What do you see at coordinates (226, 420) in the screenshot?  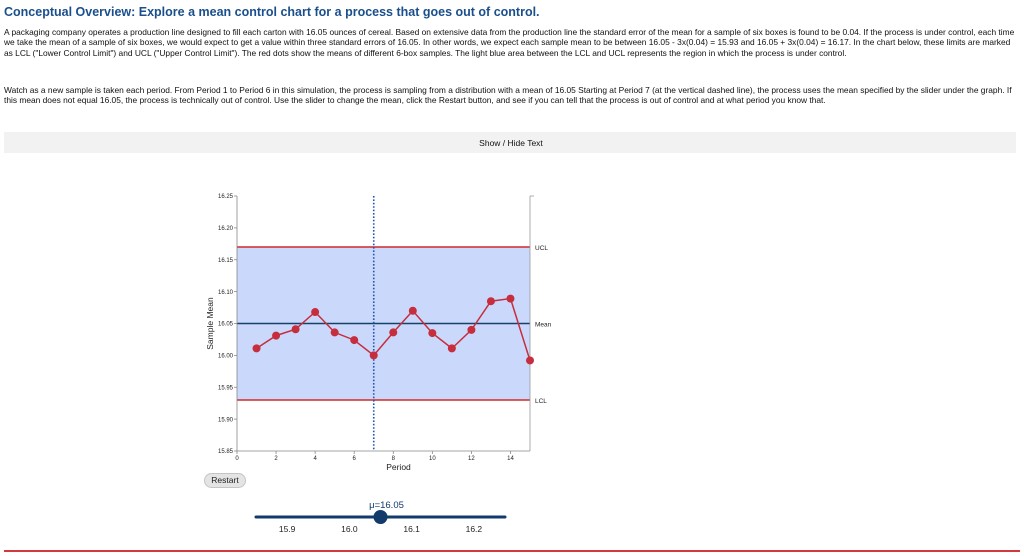 I see `y-tick-label: 15.90` at bounding box center [226, 420].